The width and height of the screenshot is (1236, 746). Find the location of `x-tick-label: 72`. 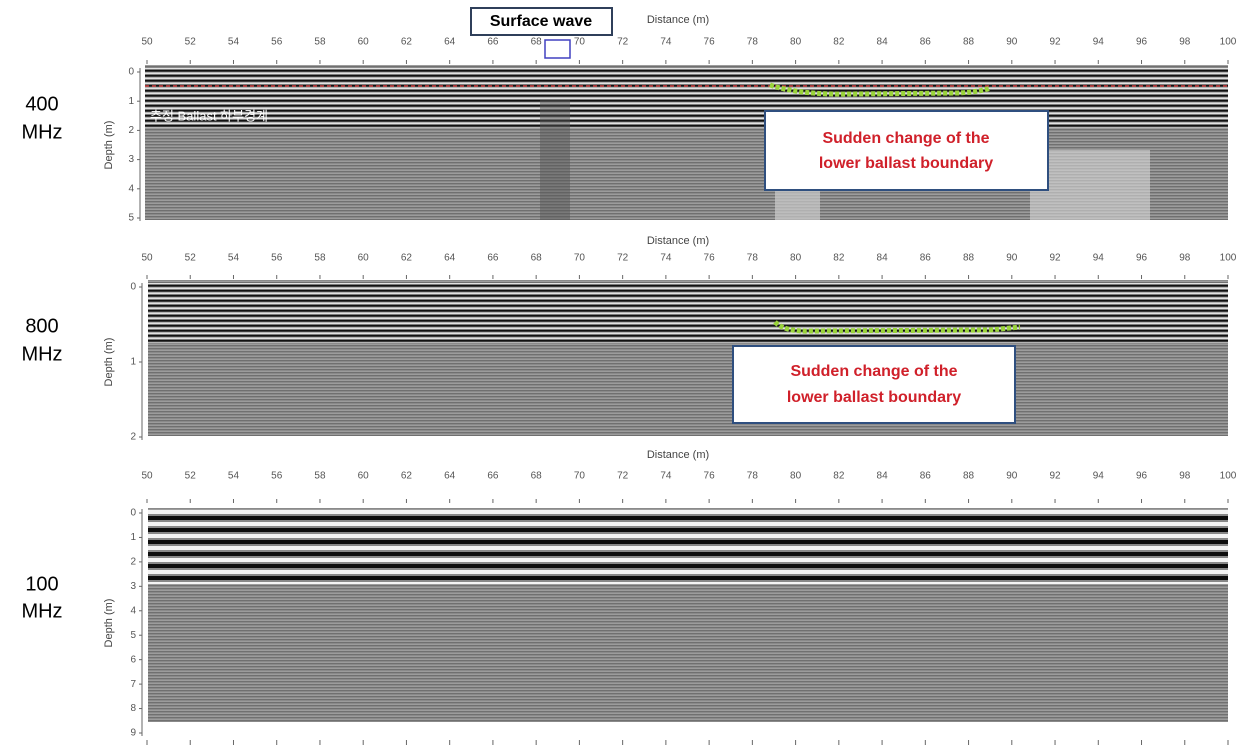

x-tick-label: 72 is located at coordinates (623, 258).